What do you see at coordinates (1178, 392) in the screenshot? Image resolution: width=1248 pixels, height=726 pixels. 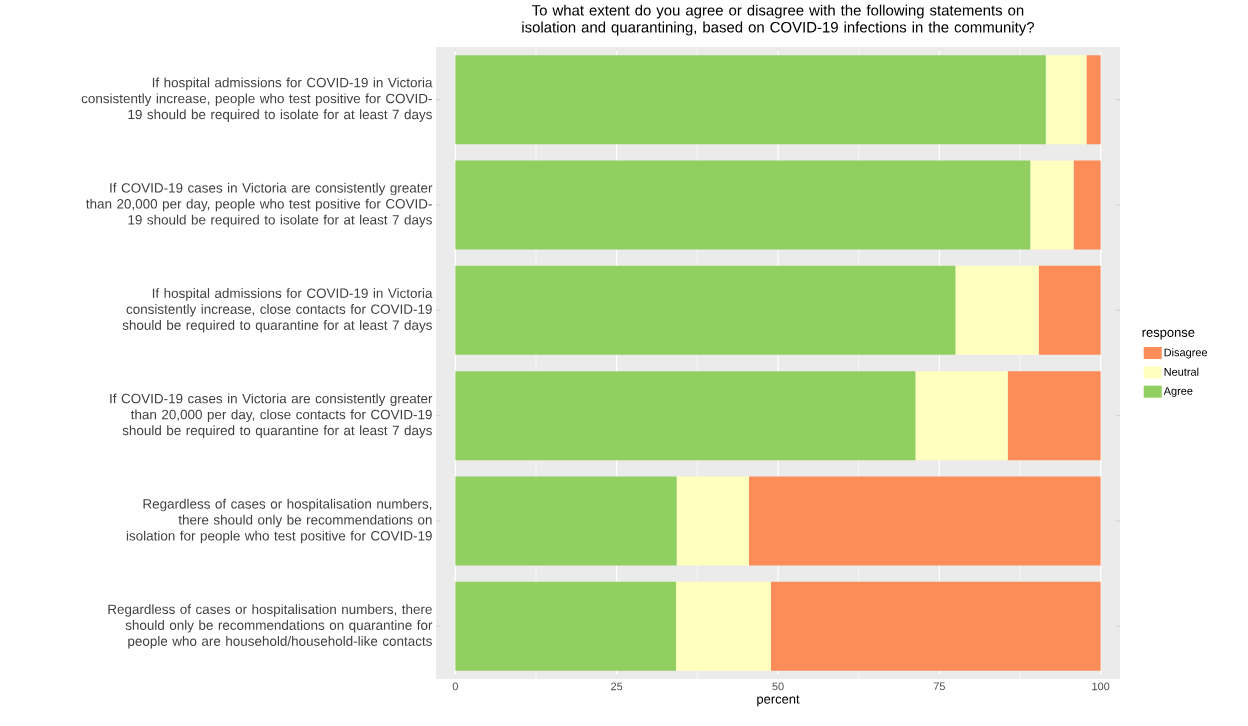 I see `legend-label: Agree` at bounding box center [1178, 392].